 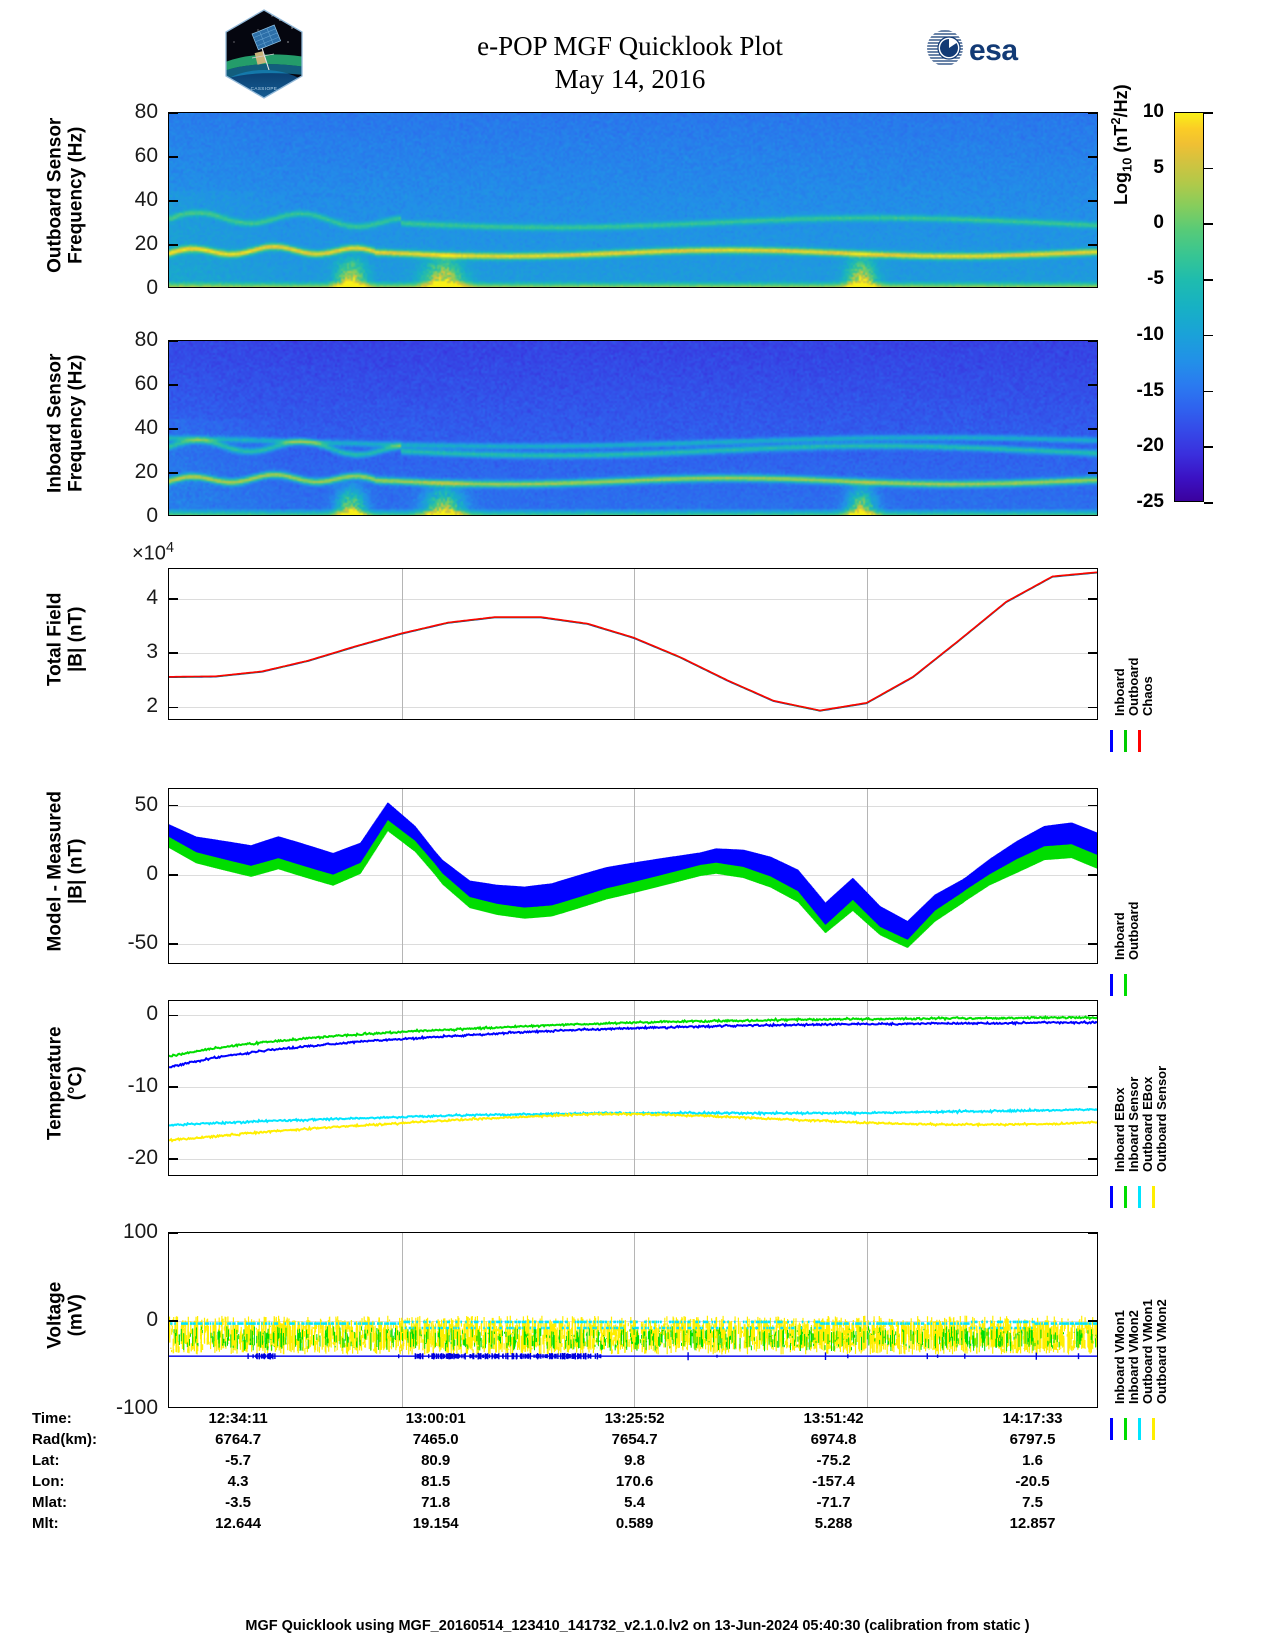 What do you see at coordinates (1150, 334) in the screenshot?
I see `colorbar-tick-label: -10` at bounding box center [1150, 334].